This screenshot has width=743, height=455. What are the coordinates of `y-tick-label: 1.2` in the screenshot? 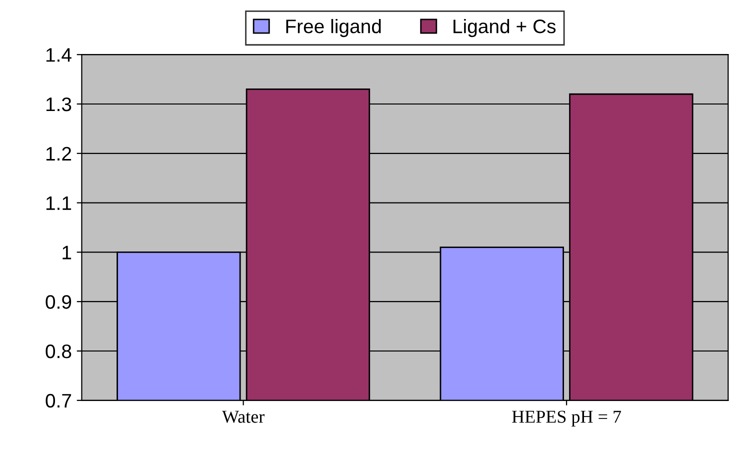 It's located at (59, 153).